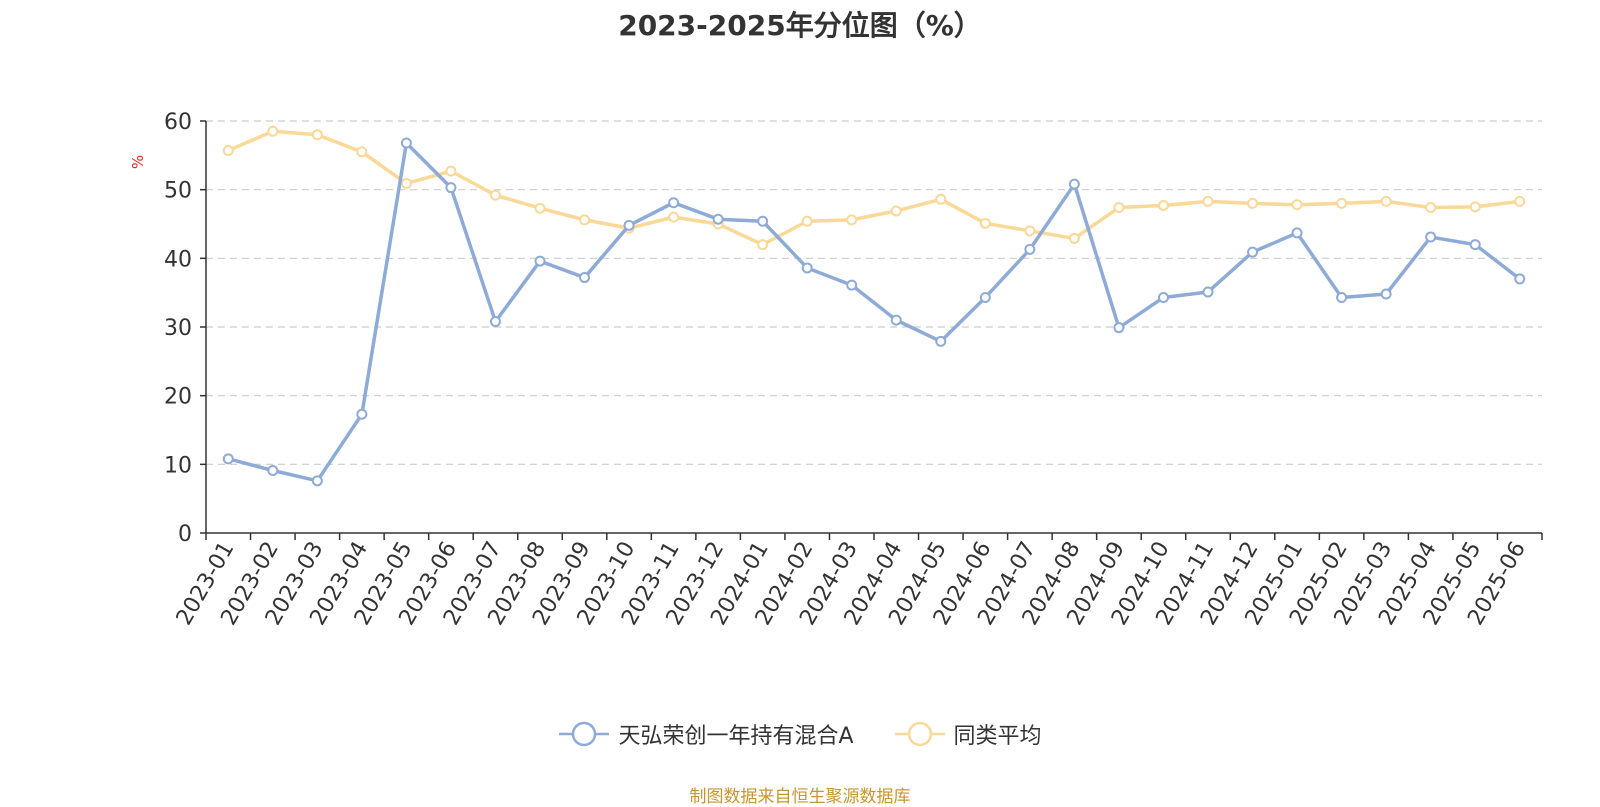  What do you see at coordinates (997, 736) in the screenshot?
I see `legend-label: 同类平均` at bounding box center [997, 736].